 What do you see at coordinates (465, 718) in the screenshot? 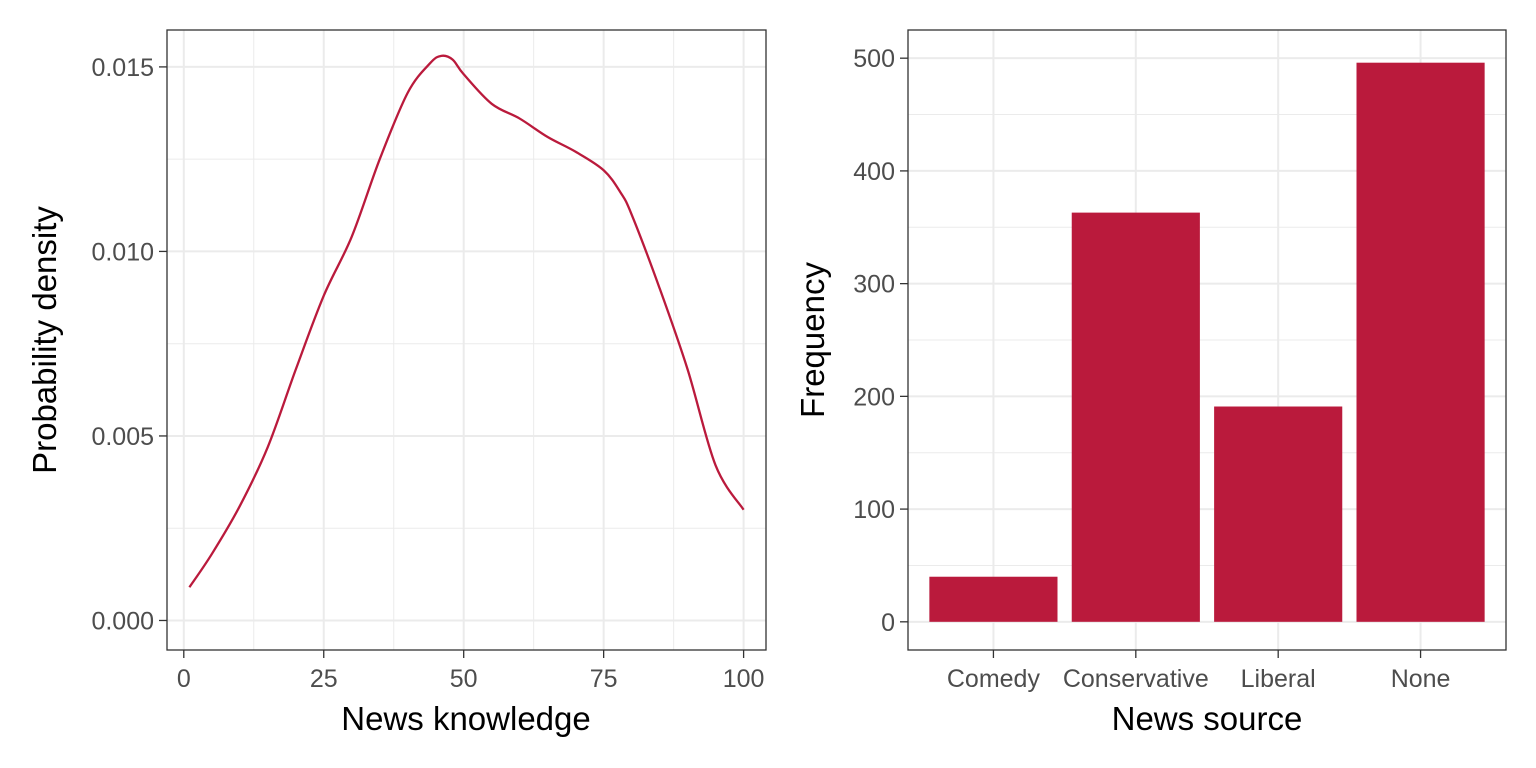
I see `density-x-axis-title: News knowledge` at bounding box center [465, 718].